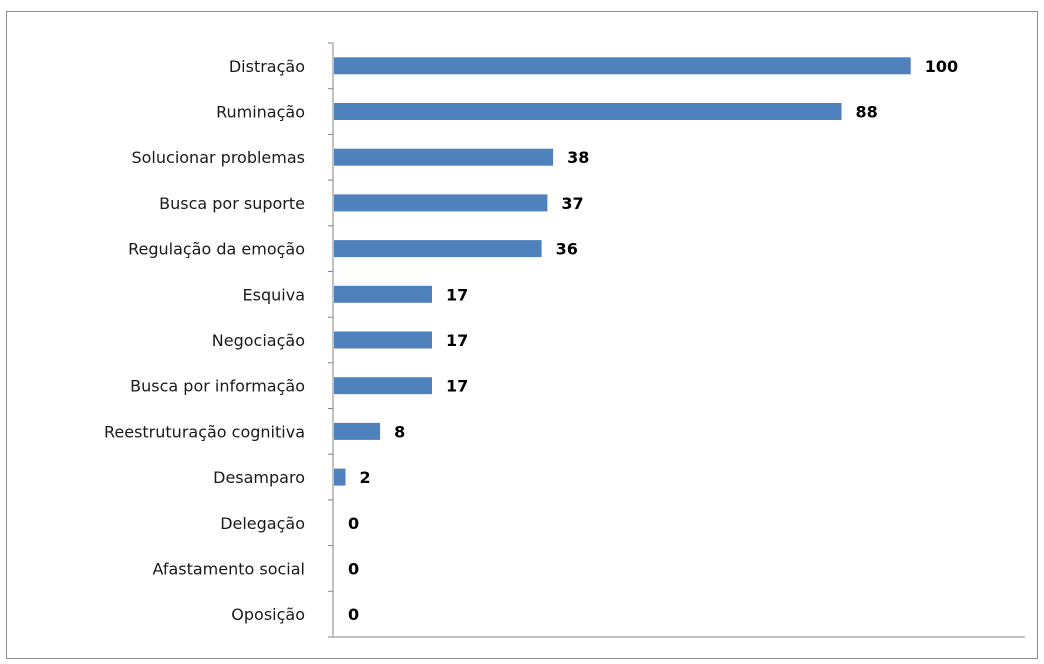  Describe the element at coordinates (228, 569) in the screenshot. I see `category-label-11: Afastamento social` at that location.